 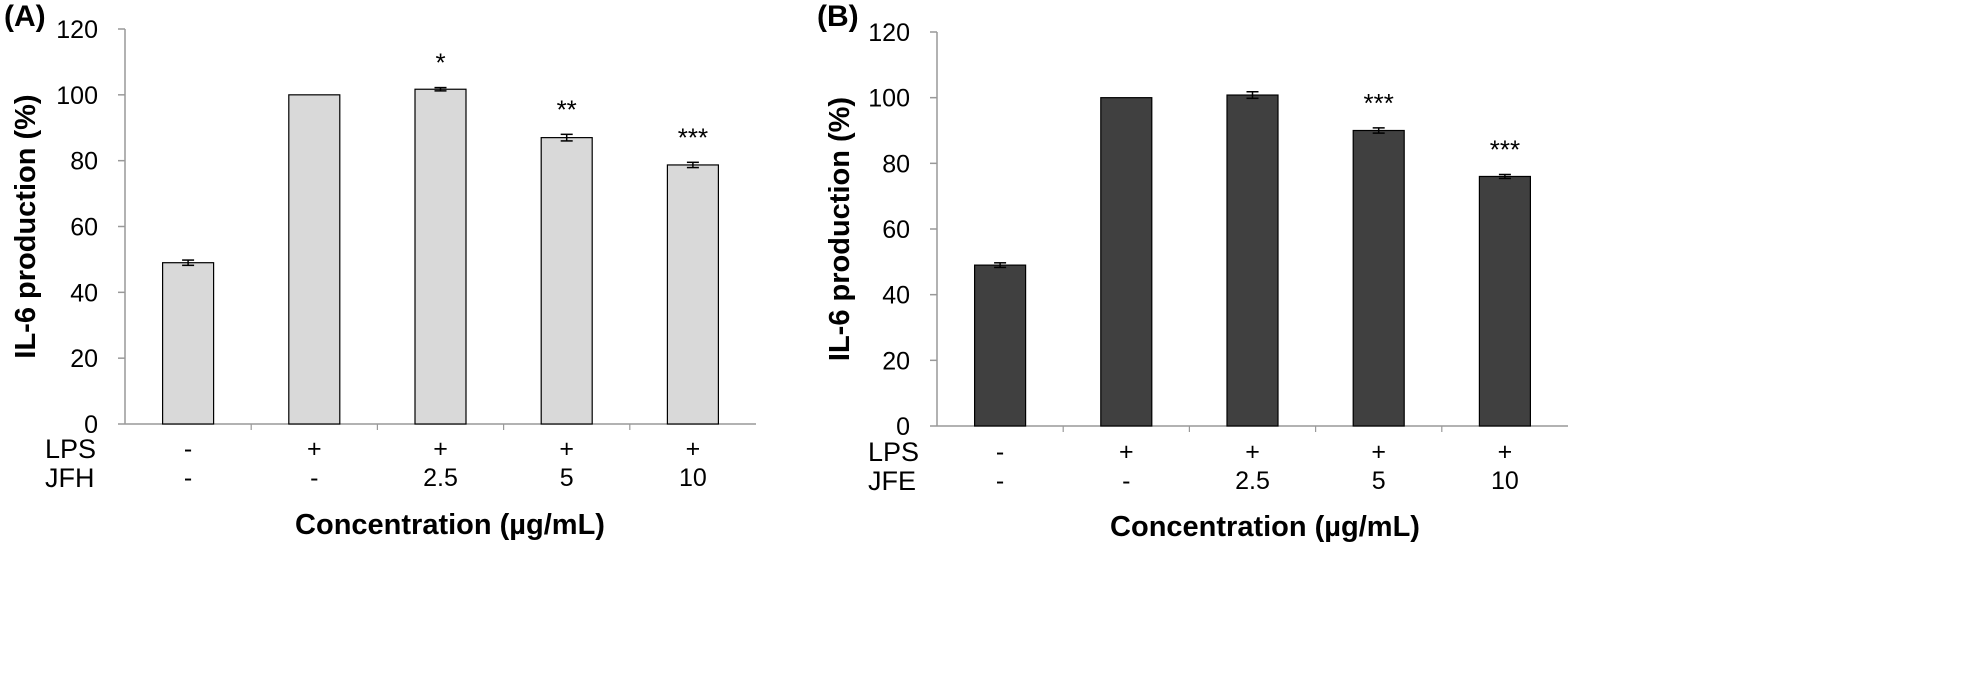 What do you see at coordinates (440, 63) in the screenshot?
I see `significance-mark: *` at bounding box center [440, 63].